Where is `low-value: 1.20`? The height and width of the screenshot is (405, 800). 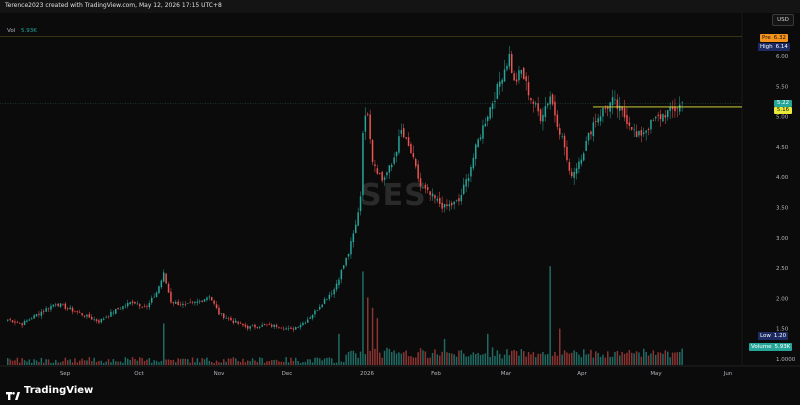 low-value: 1.20 is located at coordinates (780, 336).